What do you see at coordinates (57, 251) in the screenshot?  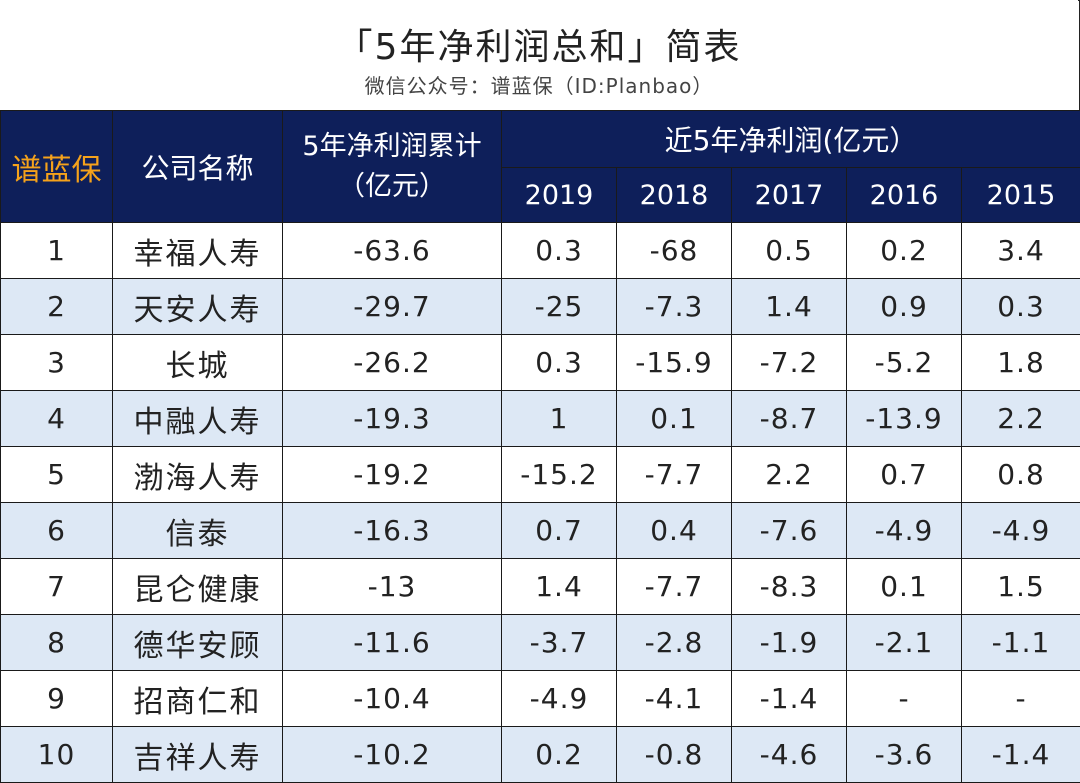 I see `rank-cell: 1` at bounding box center [57, 251].